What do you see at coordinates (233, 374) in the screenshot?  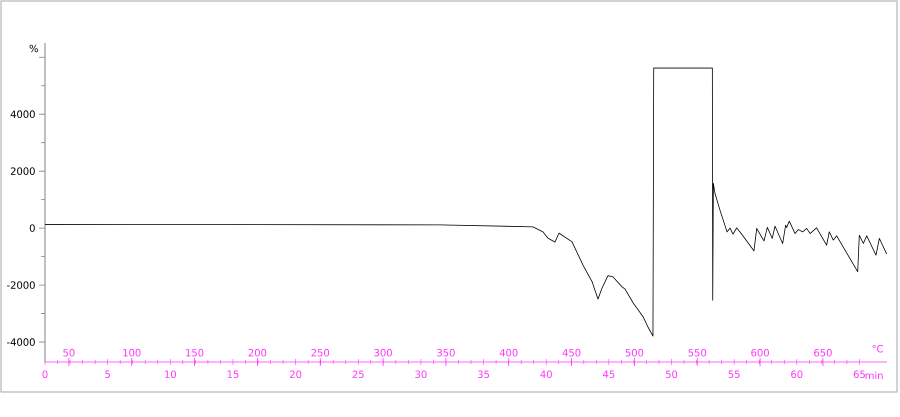 I see `x-tick-label: 15` at bounding box center [233, 374].